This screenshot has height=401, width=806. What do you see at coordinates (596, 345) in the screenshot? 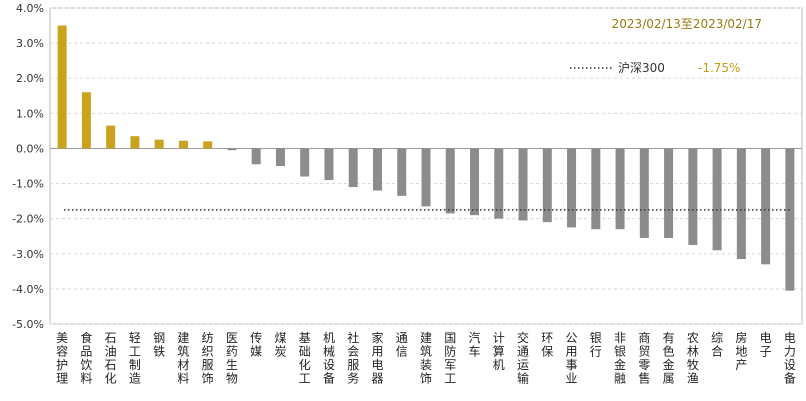
I see `x-tick-label: 银行` at bounding box center [596, 345].